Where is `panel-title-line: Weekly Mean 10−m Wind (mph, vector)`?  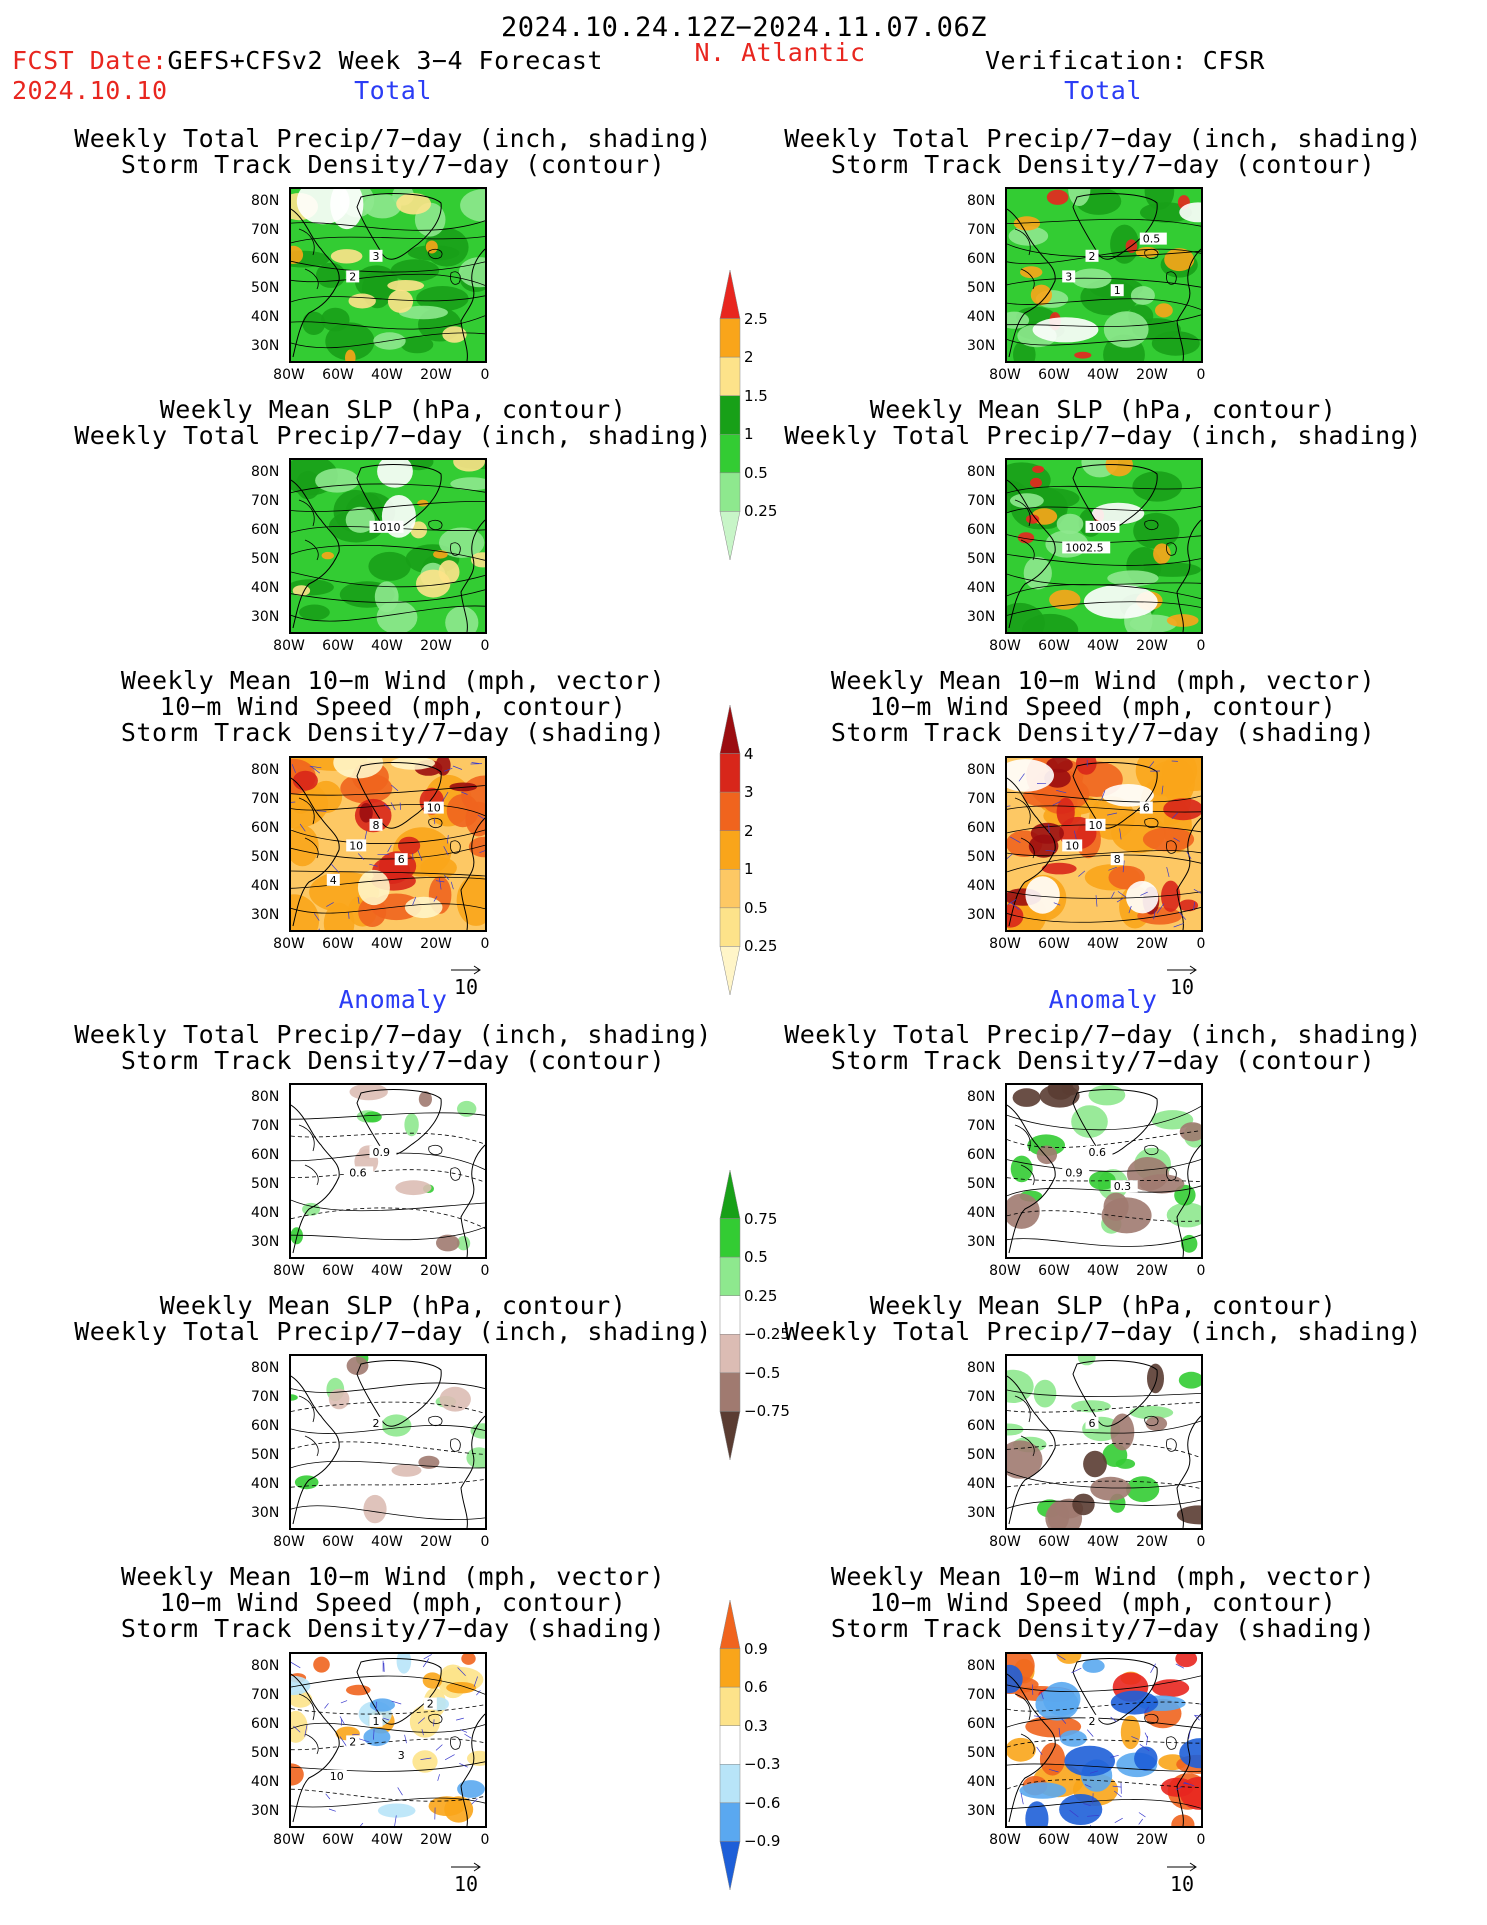 panel-title-line: Weekly Mean 10−m Wind (mph, vector) is located at coordinates (393, 680).